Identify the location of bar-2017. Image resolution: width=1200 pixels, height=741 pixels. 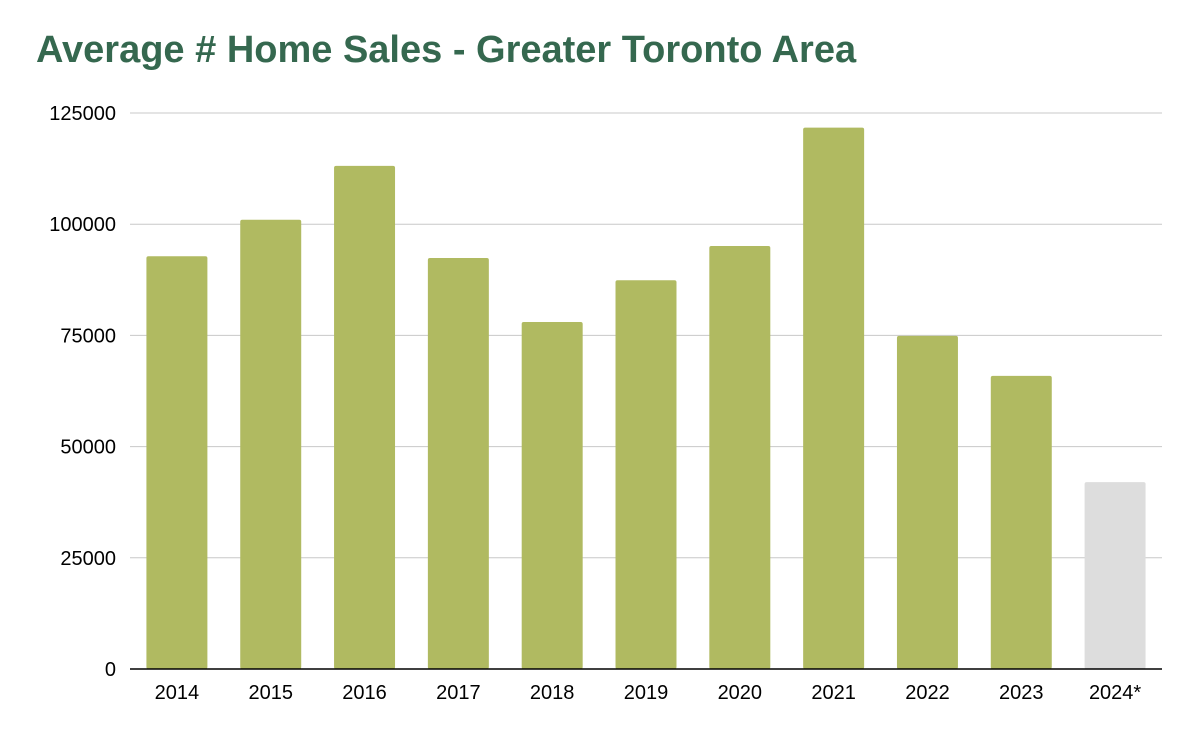
(458, 463).